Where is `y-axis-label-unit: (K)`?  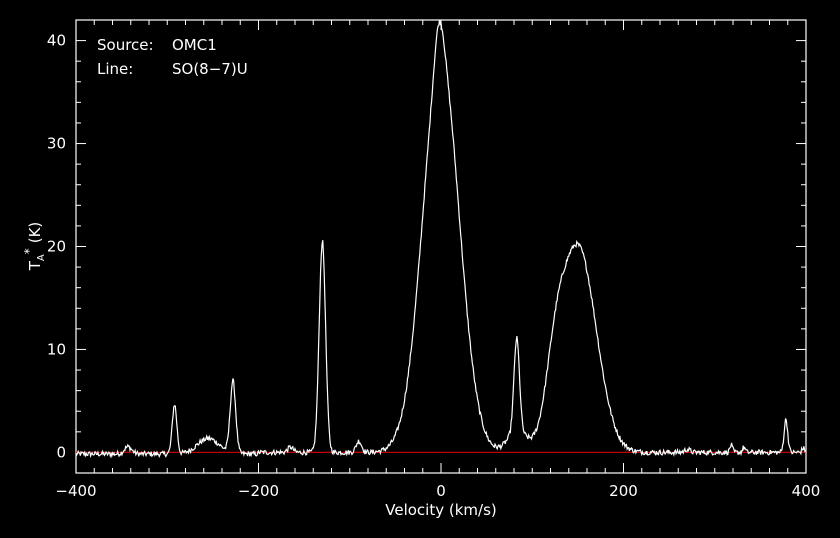 y-axis-label-unit: (K) is located at coordinates (35, 233).